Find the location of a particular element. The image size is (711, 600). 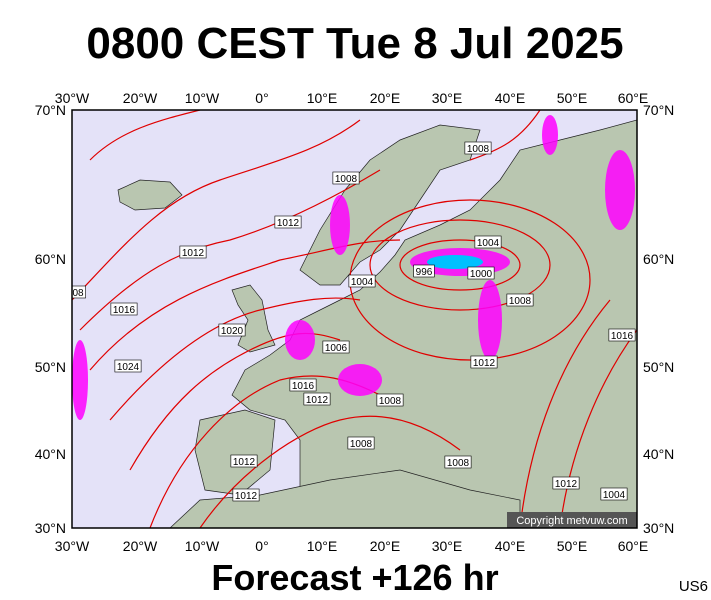

isobar-label: 1024 is located at coordinates (128, 367).